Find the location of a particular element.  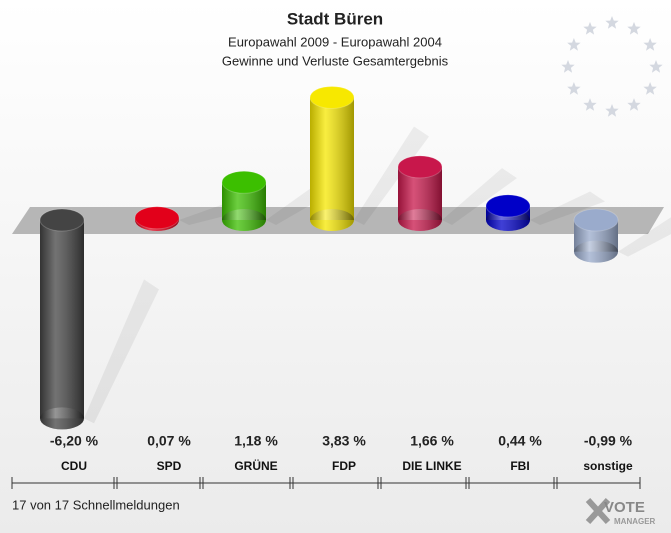

x-tick-label: GRÜNE is located at coordinates (256, 466).